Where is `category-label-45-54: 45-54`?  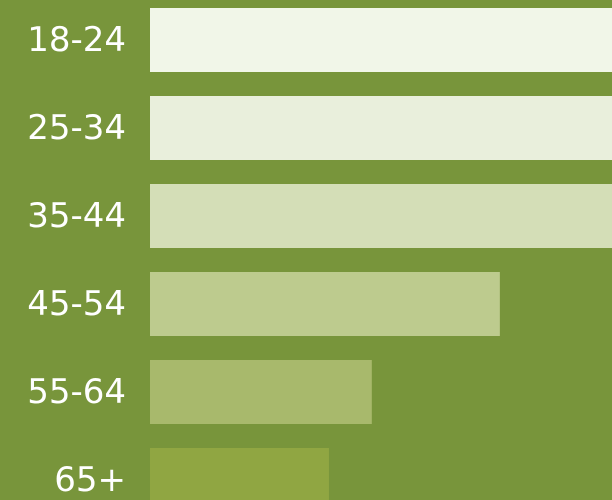
category-label-45-54: 45-54 is located at coordinates (76, 304).